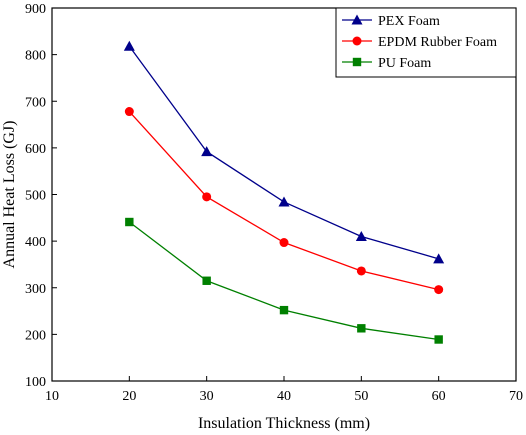  What do you see at coordinates (439, 396) in the screenshot?
I see `x-tick-label: 60` at bounding box center [439, 396].